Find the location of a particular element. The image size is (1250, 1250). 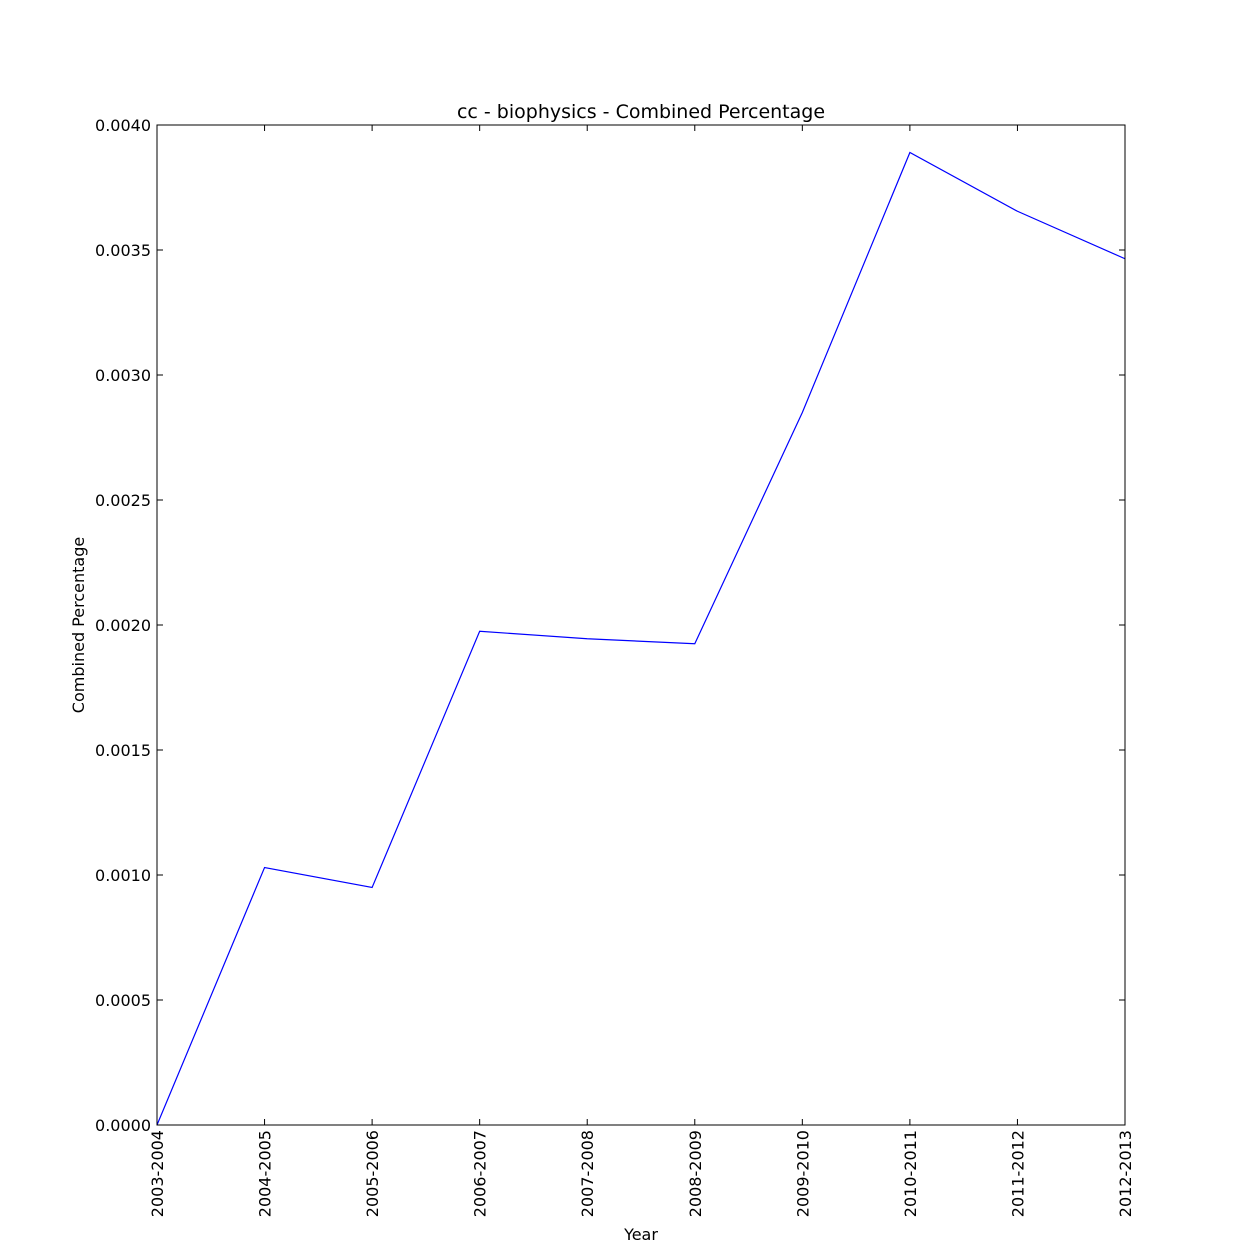

y-axis-label: Combined Percentage is located at coordinates (78, 625).